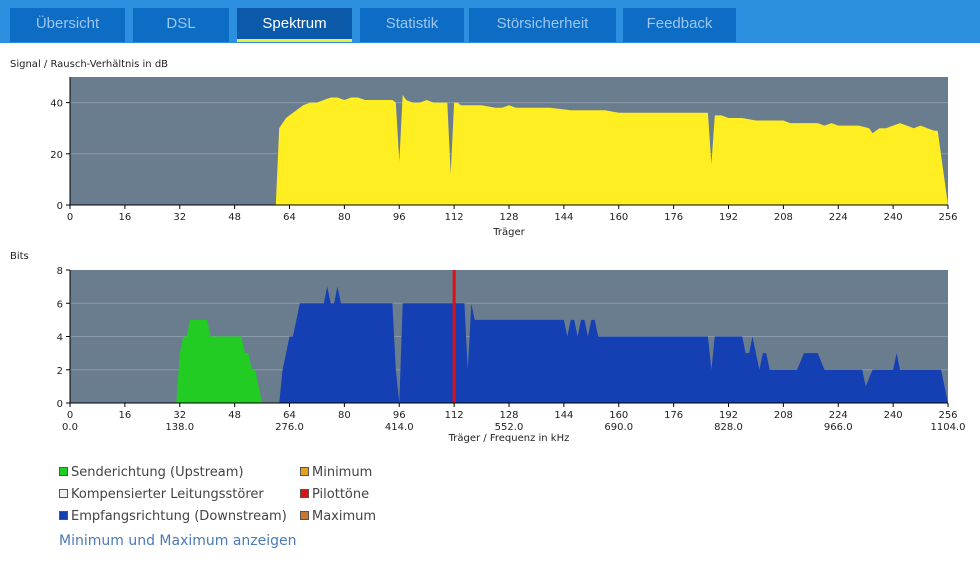  I want to click on y-tick-label: 4, so click(60, 338).